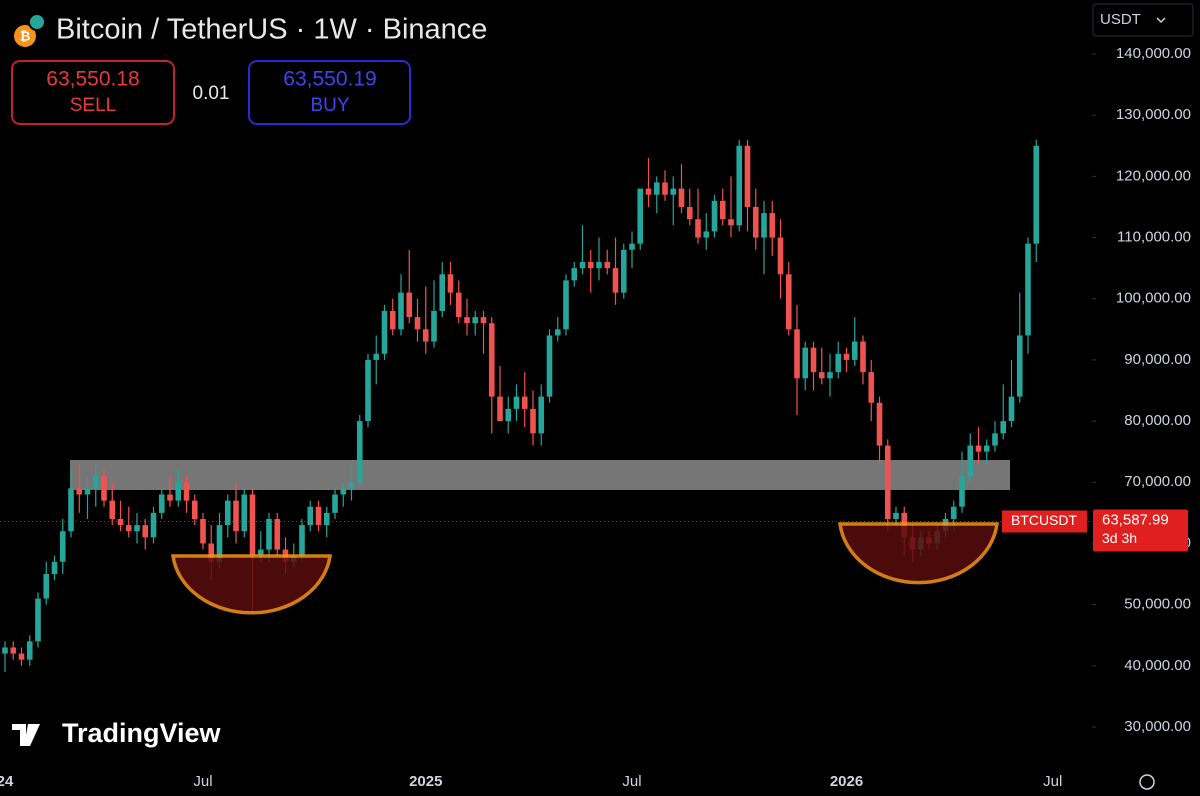 The height and width of the screenshot is (796, 1200). What do you see at coordinates (1157, 481) in the screenshot?
I see `y-tick-label: 70,000.00` at bounding box center [1157, 481].